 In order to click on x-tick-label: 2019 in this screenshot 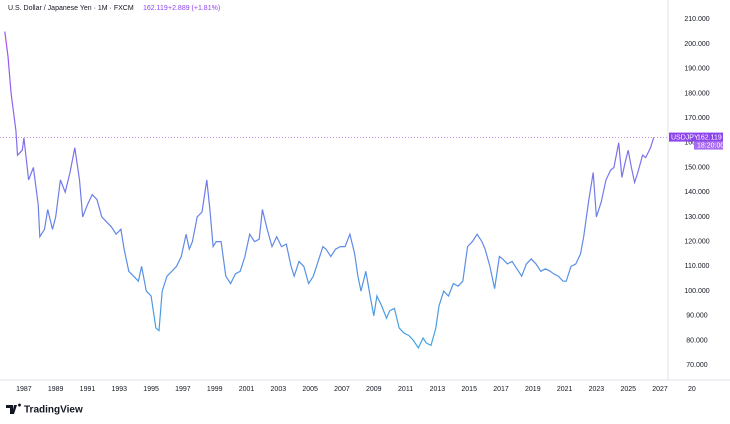, I will do `click(533, 389)`.